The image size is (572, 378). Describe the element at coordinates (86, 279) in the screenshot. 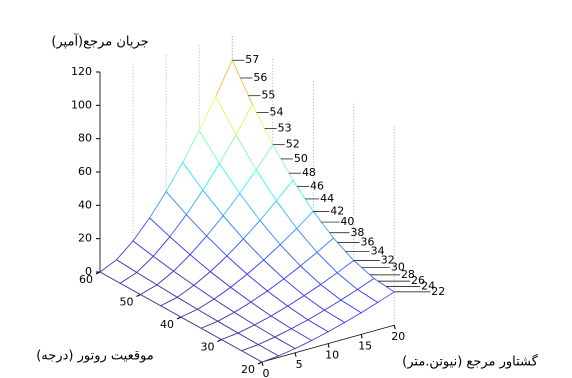

I see `y-tick-label: 60` at that location.